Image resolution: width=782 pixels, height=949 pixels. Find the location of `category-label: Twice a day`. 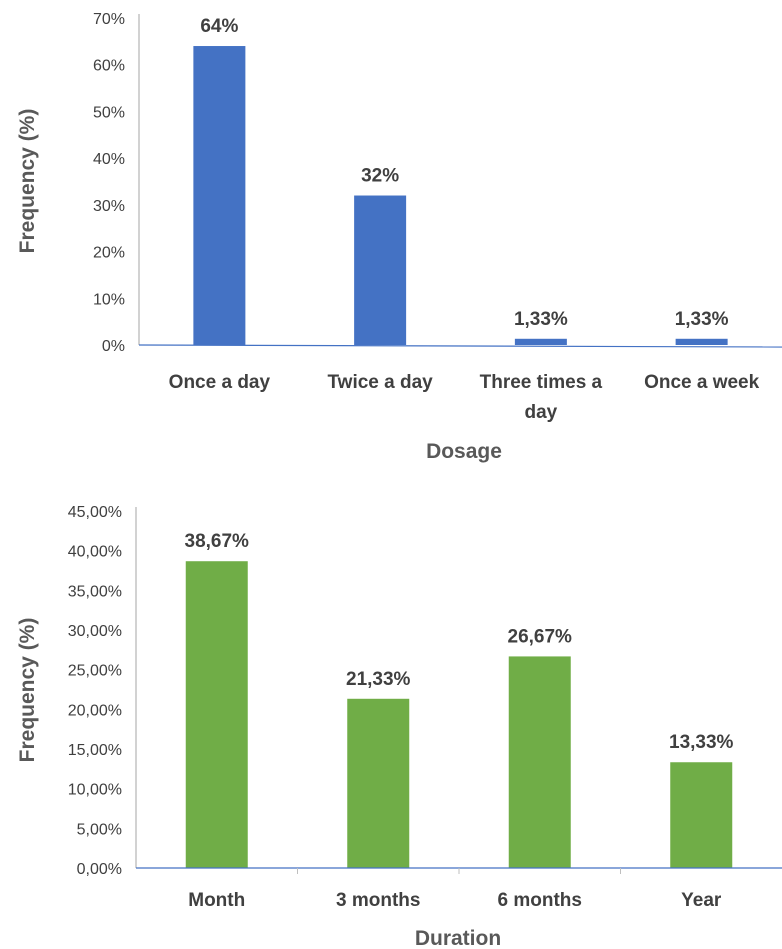

category-label: Twice a day is located at coordinates (380, 382).